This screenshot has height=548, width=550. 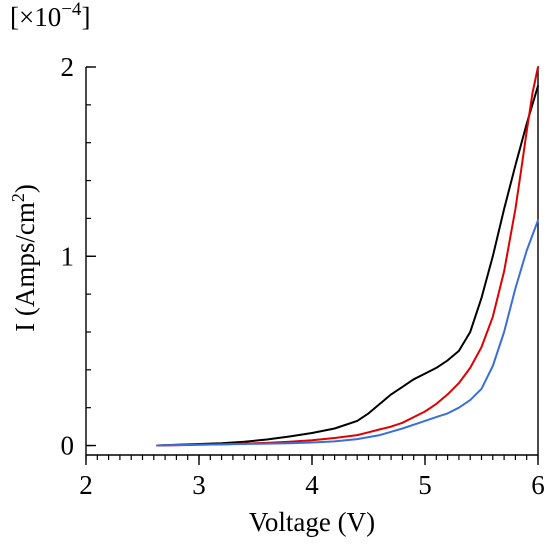 I want to click on x-tick-label: 5, so click(x=425, y=485).